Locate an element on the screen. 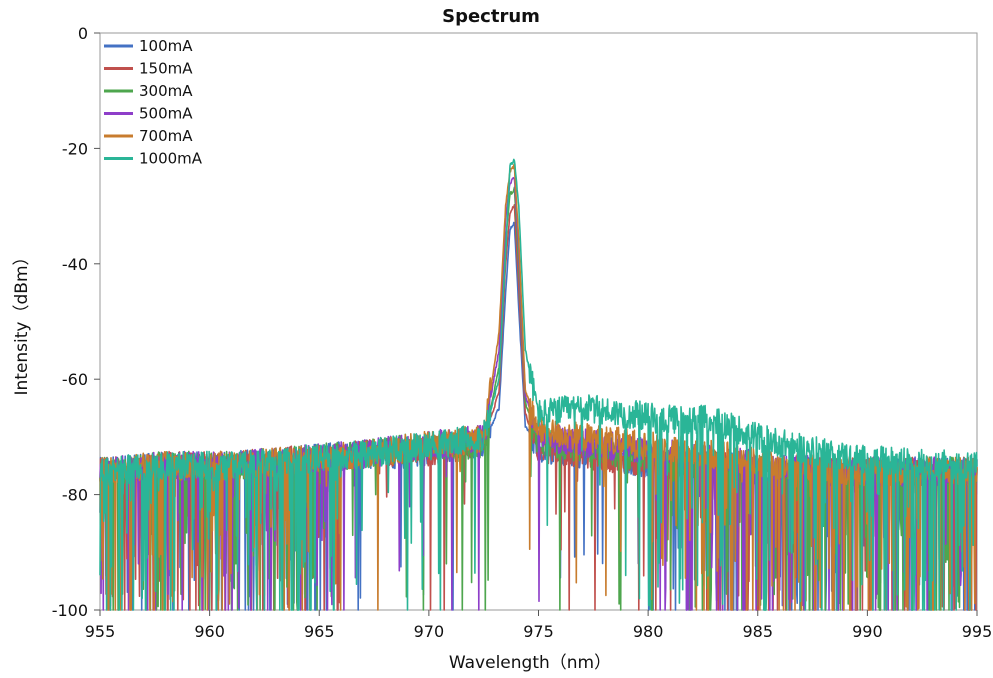 The height and width of the screenshot is (678, 993). legend-label: 1000mA is located at coordinates (171, 159).